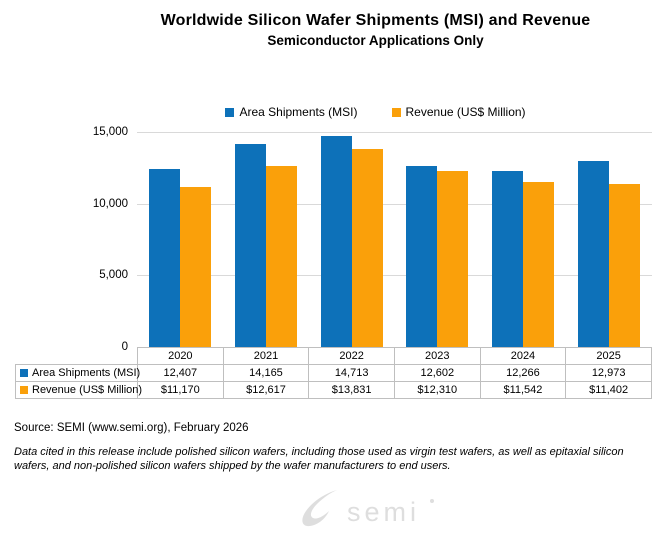 The width and height of the screenshot is (671, 539). I want to click on semi-logo: semi, so click(367, 508).